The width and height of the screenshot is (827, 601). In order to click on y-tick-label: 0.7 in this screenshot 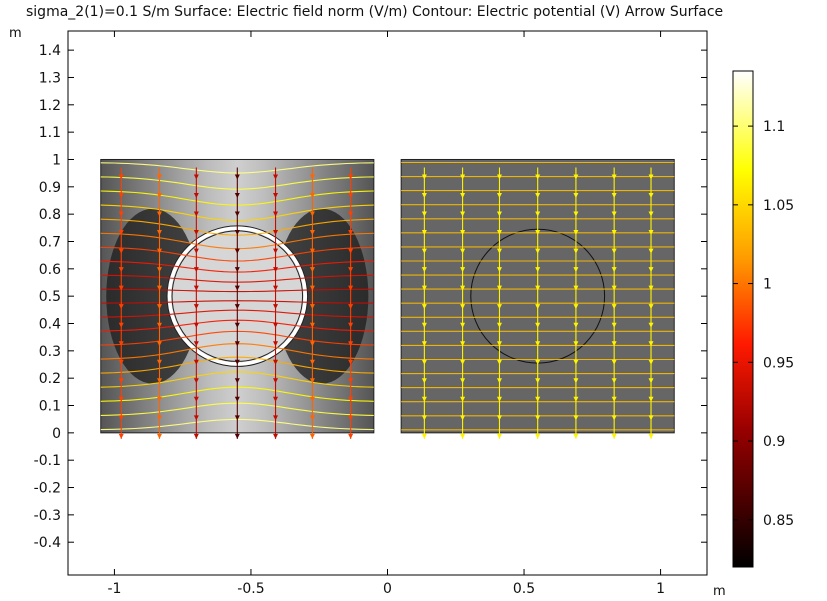, I will do `click(50, 242)`.